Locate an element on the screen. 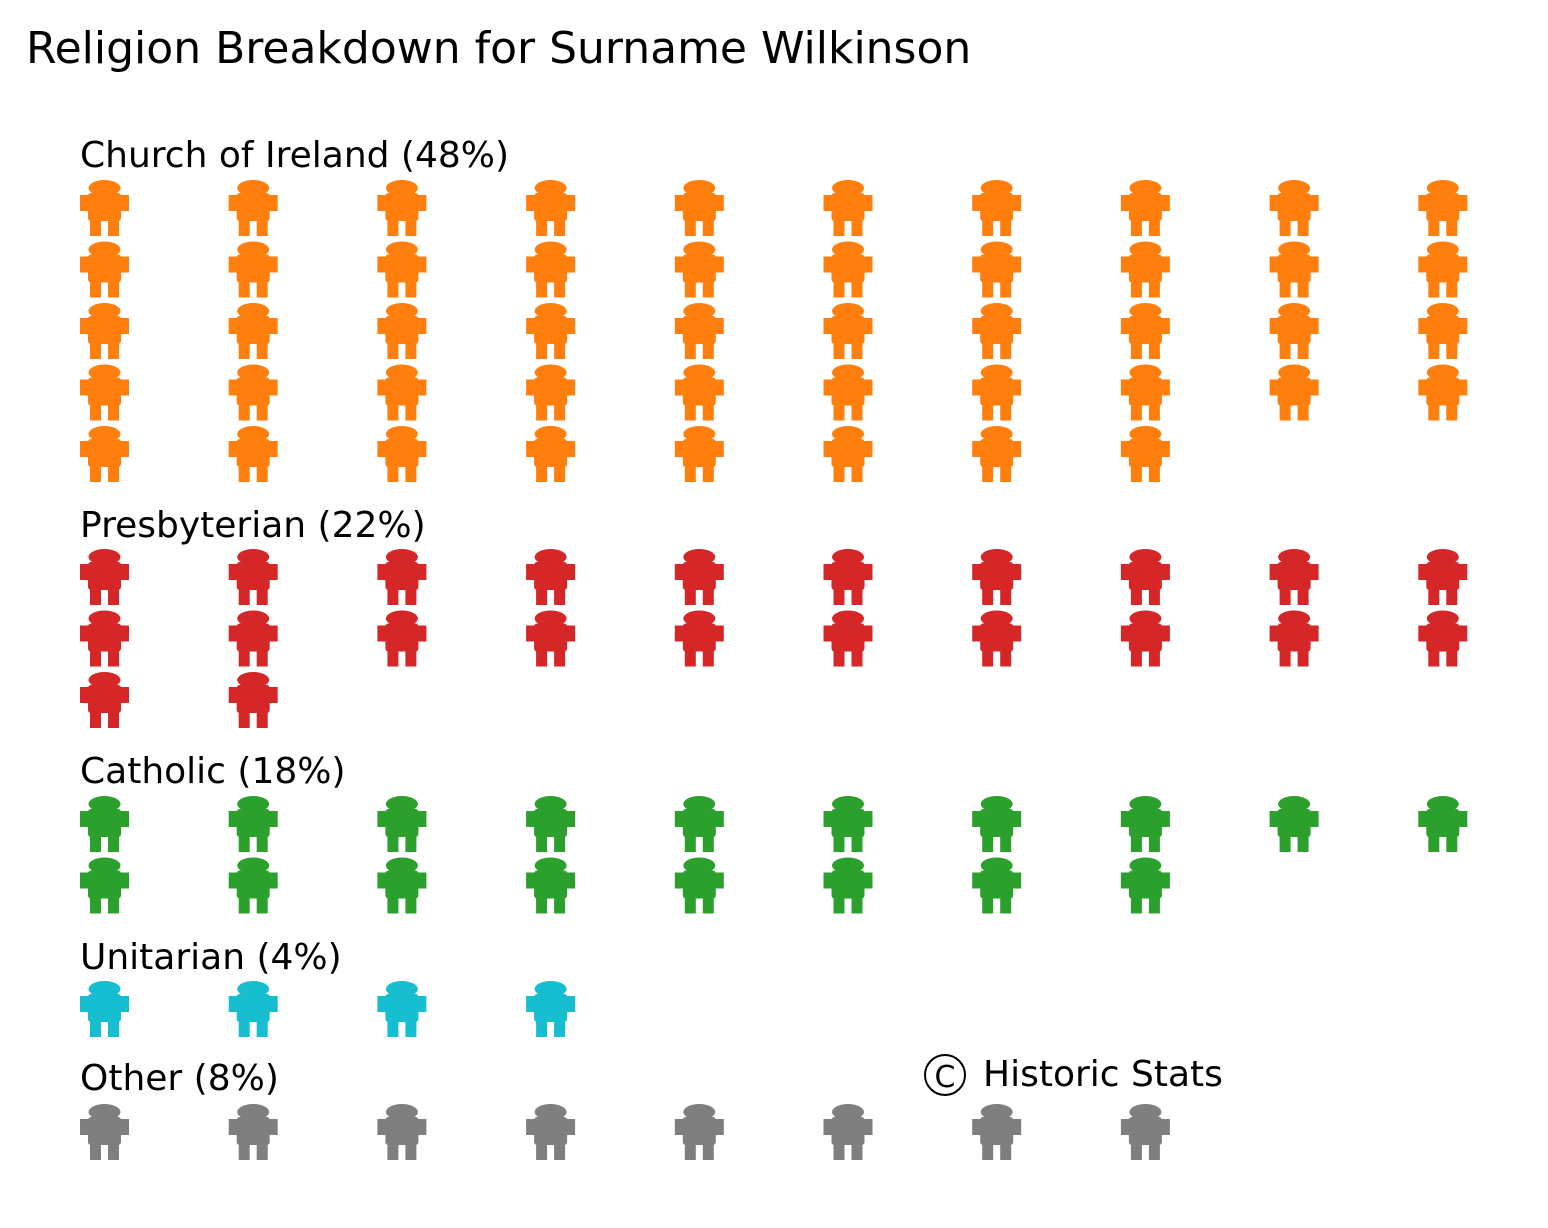 The height and width of the screenshot is (1228, 1548). group-label: Unitarian (4%) is located at coordinates (211, 957).